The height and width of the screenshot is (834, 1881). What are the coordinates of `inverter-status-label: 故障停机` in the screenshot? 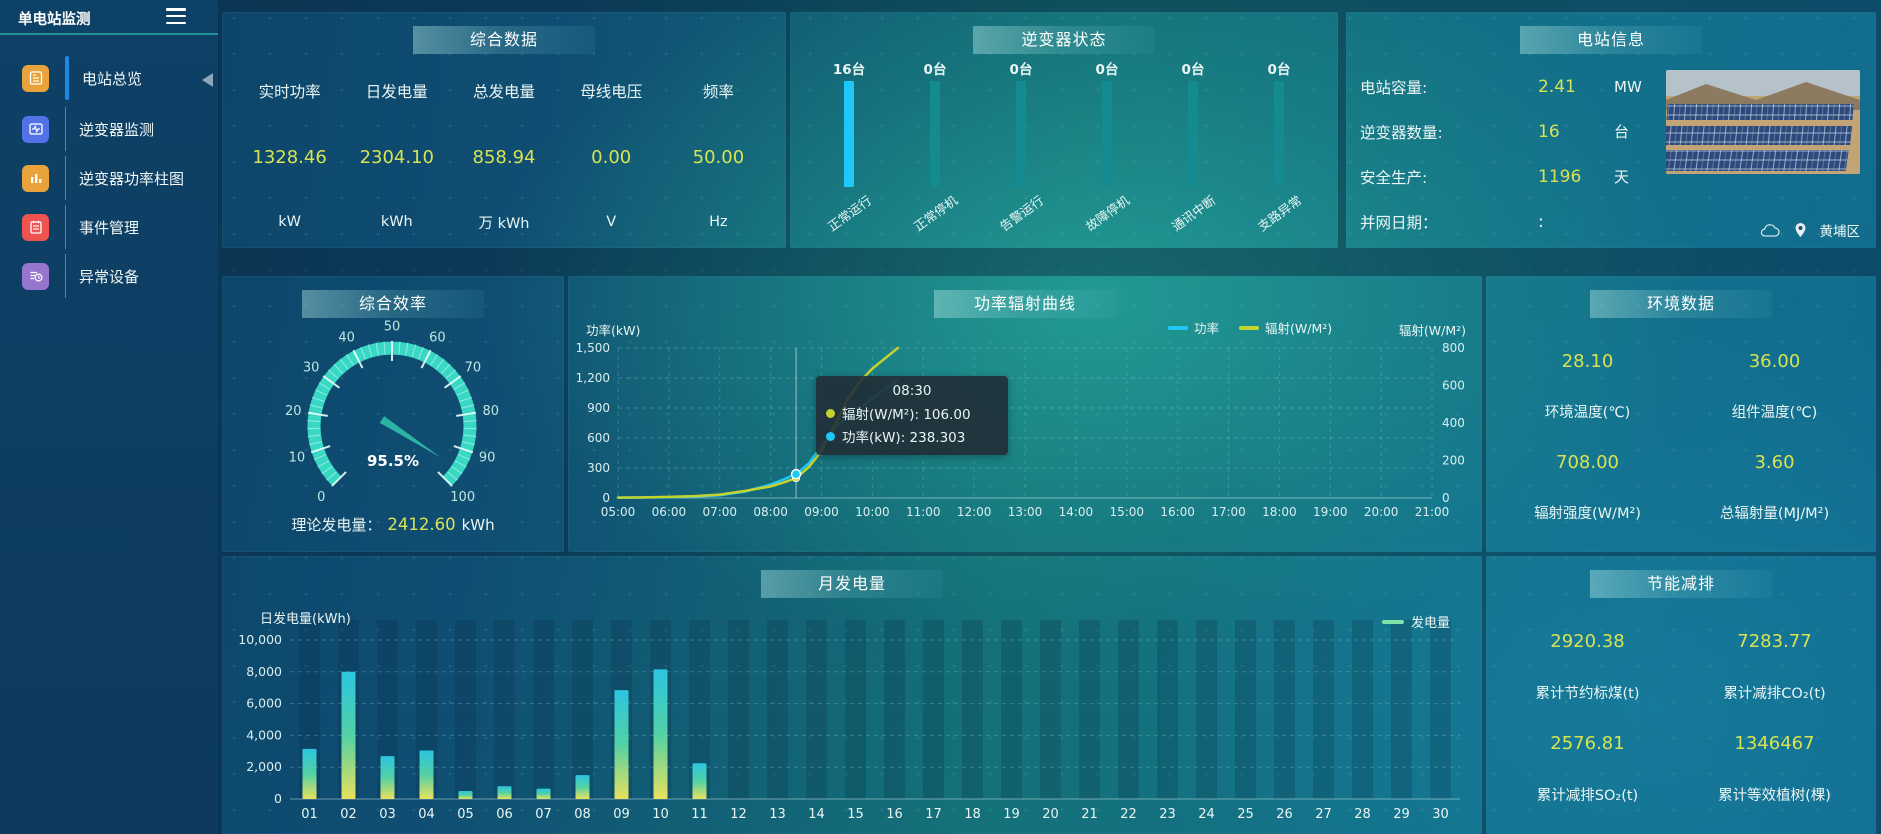 It's located at (1107, 213).